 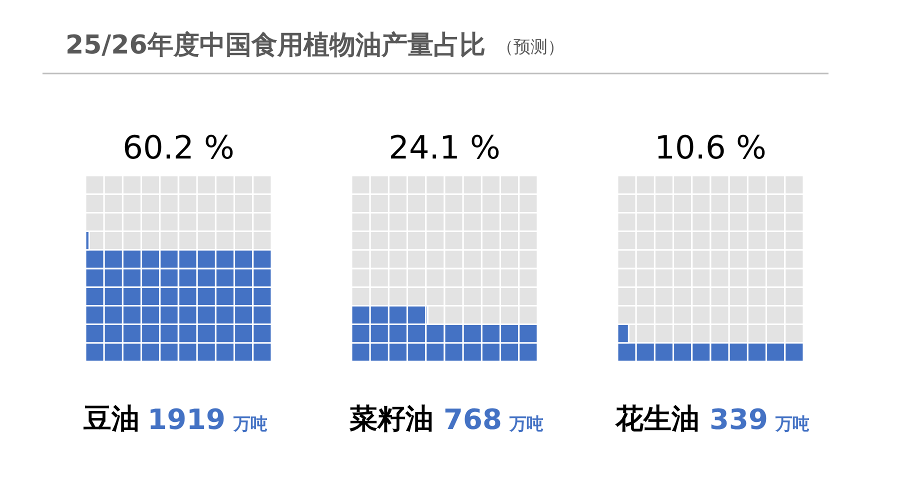 I want to click on text: 25/26年度中国食用植物油产量占比, so click(x=276, y=45).